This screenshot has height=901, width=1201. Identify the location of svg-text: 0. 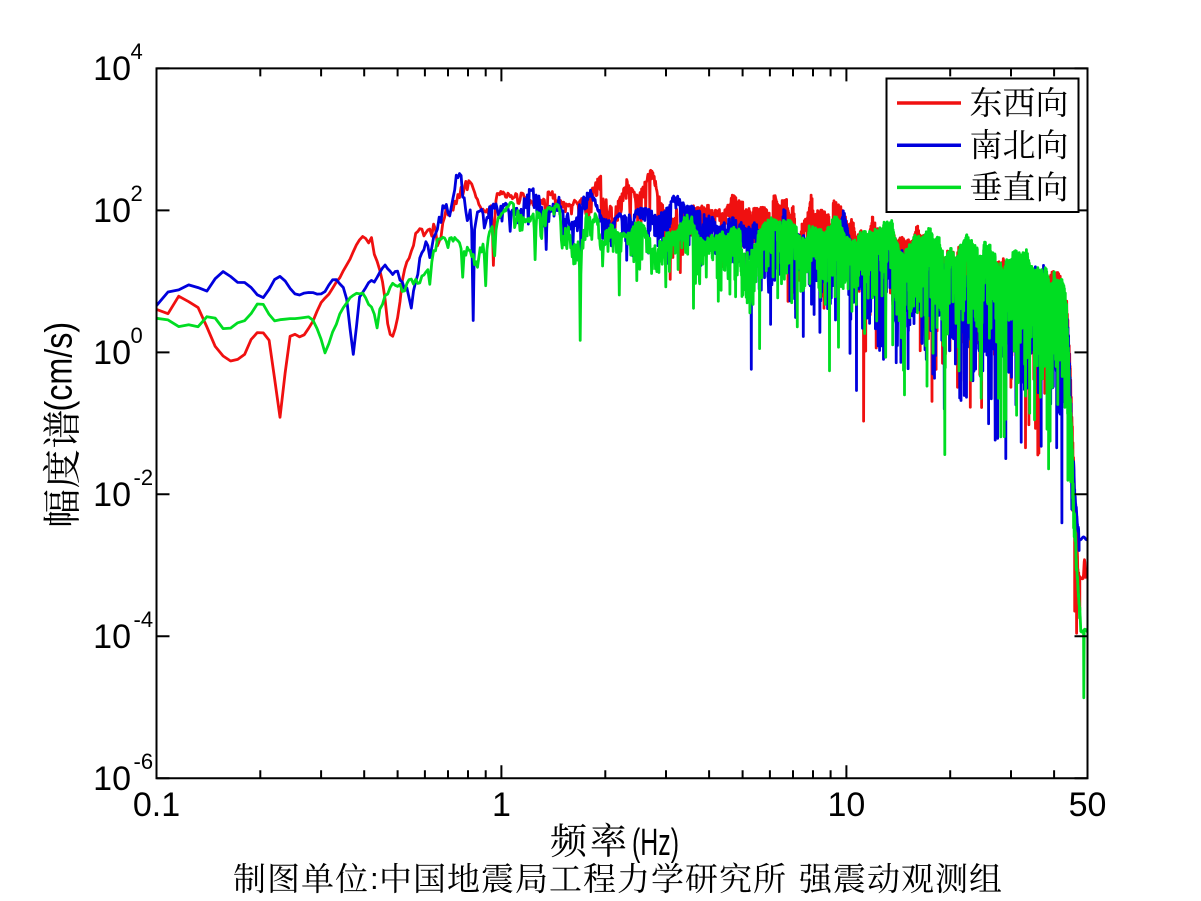
(137, 335).